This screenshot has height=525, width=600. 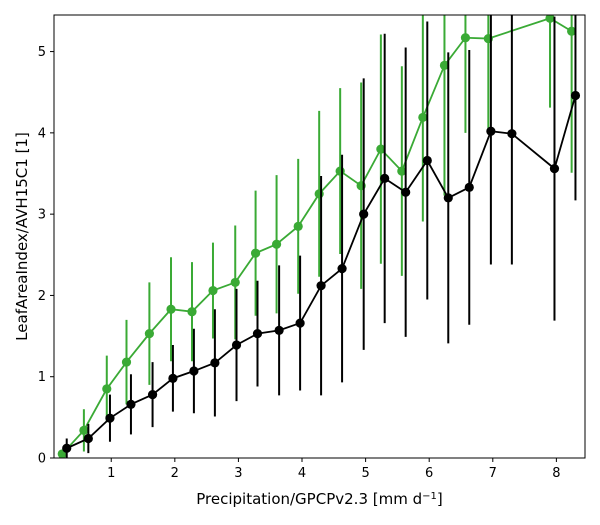 I want to click on y-tick-label: 0, so click(x=42, y=459).